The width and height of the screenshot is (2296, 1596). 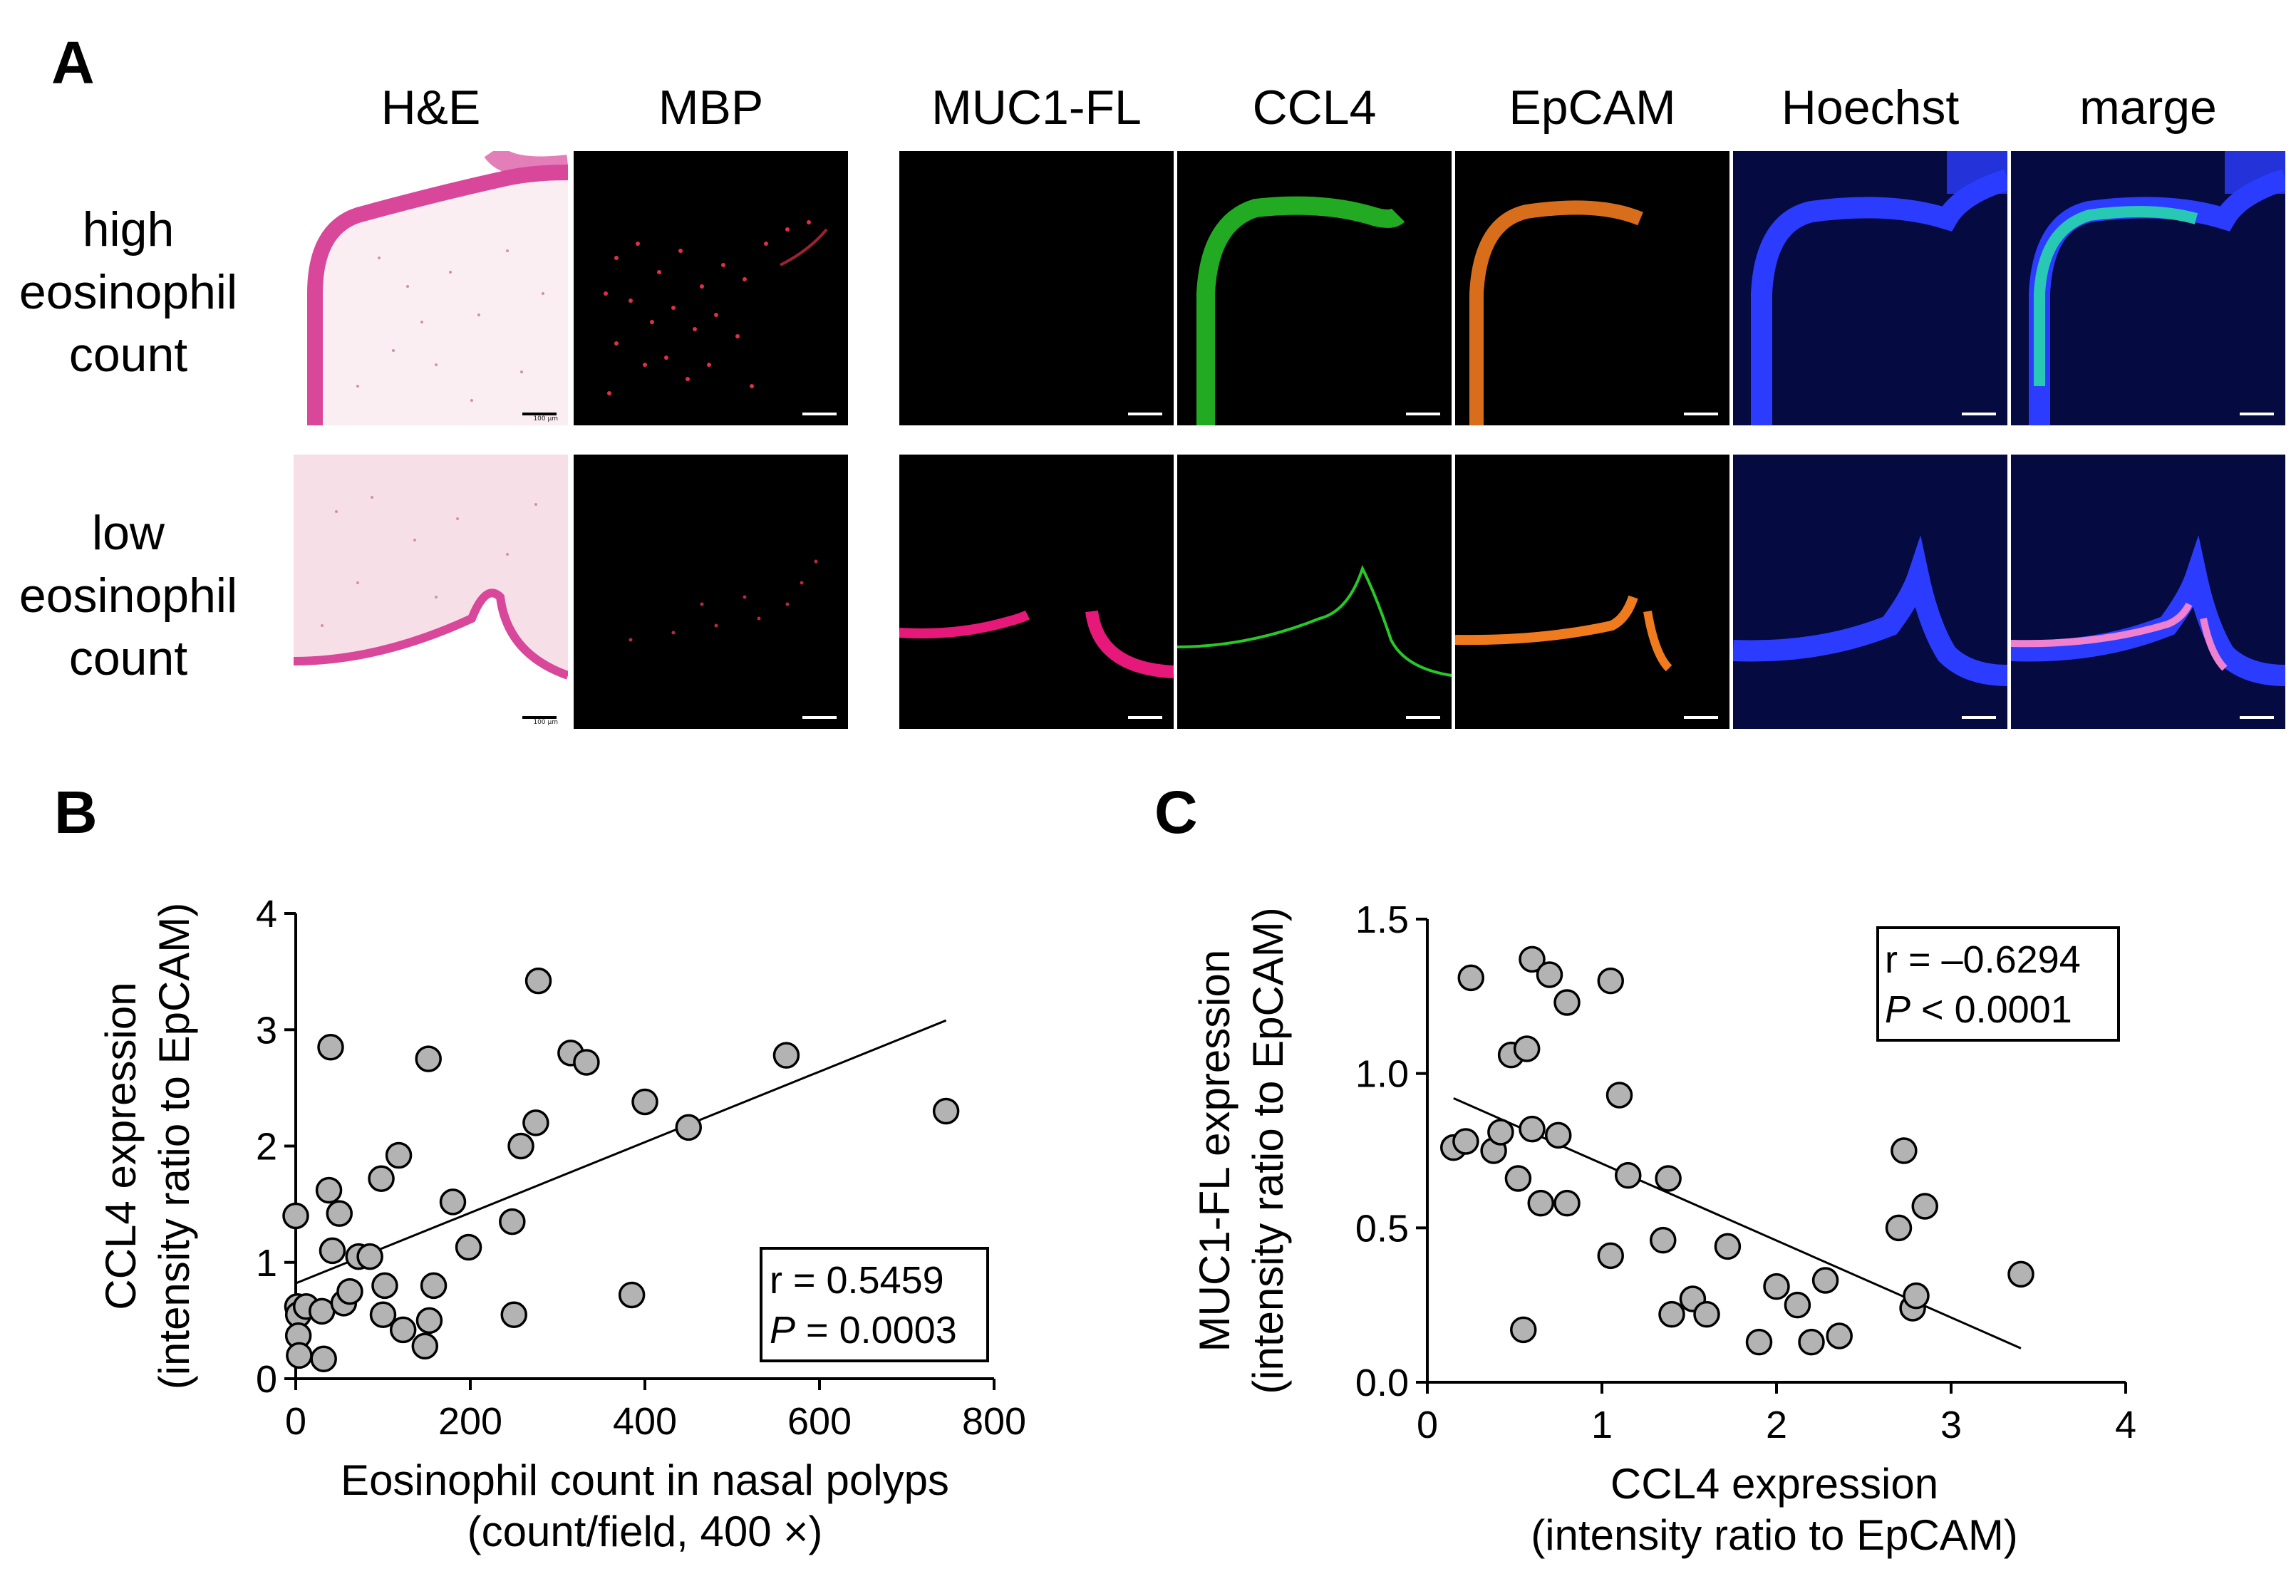 What do you see at coordinates (128, 355) in the screenshot?
I see `row-label-high-line3: count` at bounding box center [128, 355].